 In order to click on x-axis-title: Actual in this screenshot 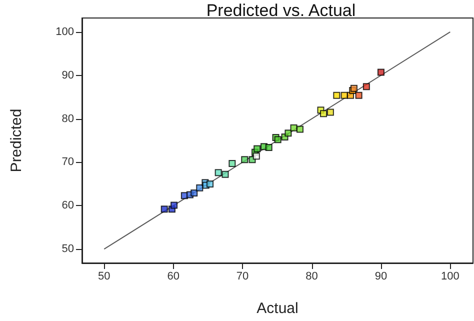, I will do `click(277, 308)`.